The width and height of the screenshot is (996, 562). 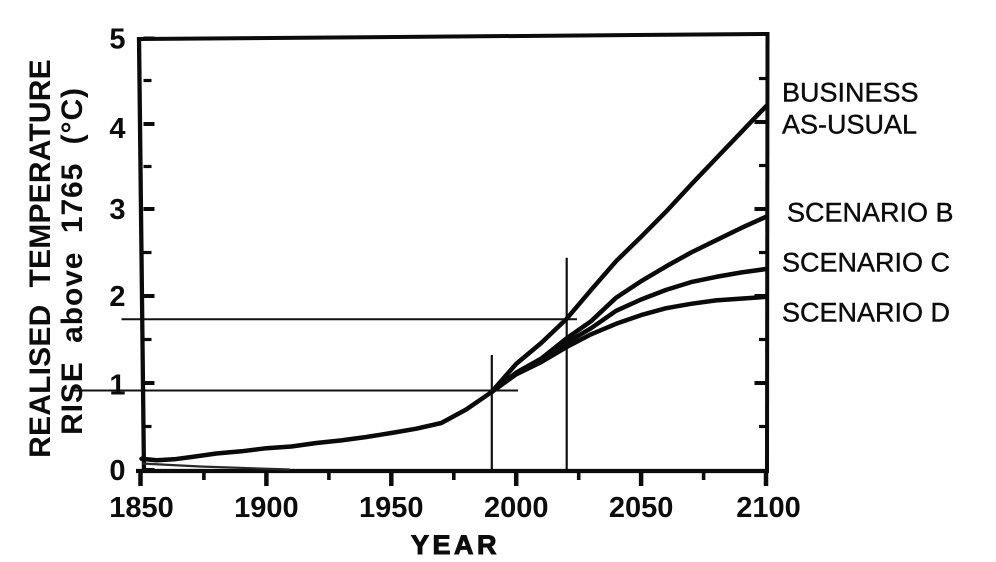 What do you see at coordinates (117, 129) in the screenshot?
I see `svg-text: 4` at bounding box center [117, 129].